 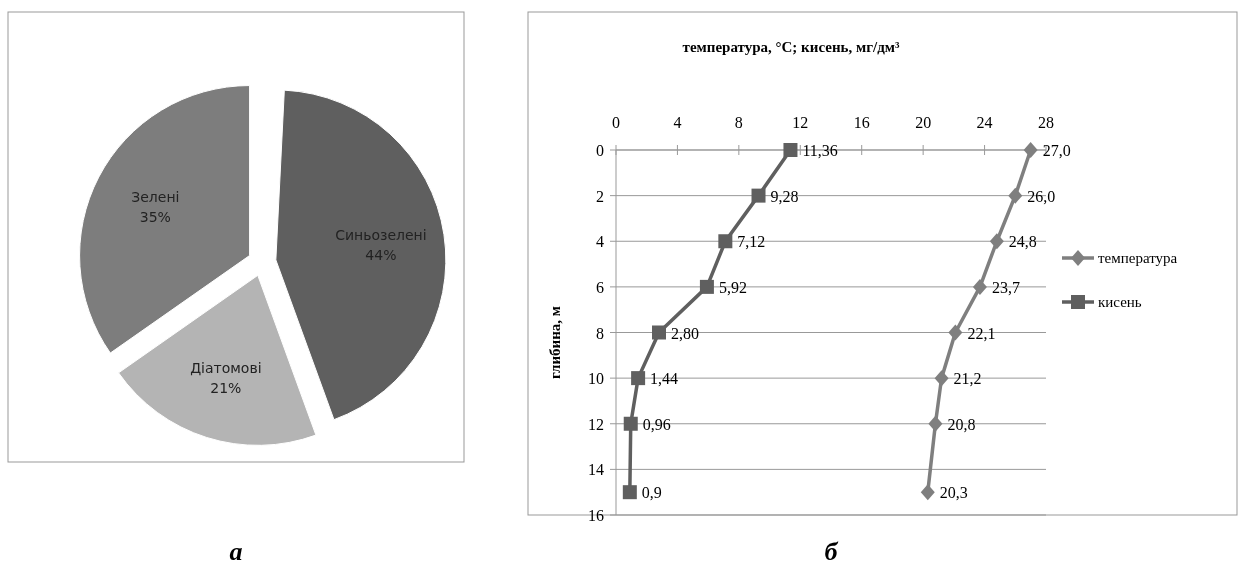 I want to click on y-tick-label: 10, so click(x=596, y=379).